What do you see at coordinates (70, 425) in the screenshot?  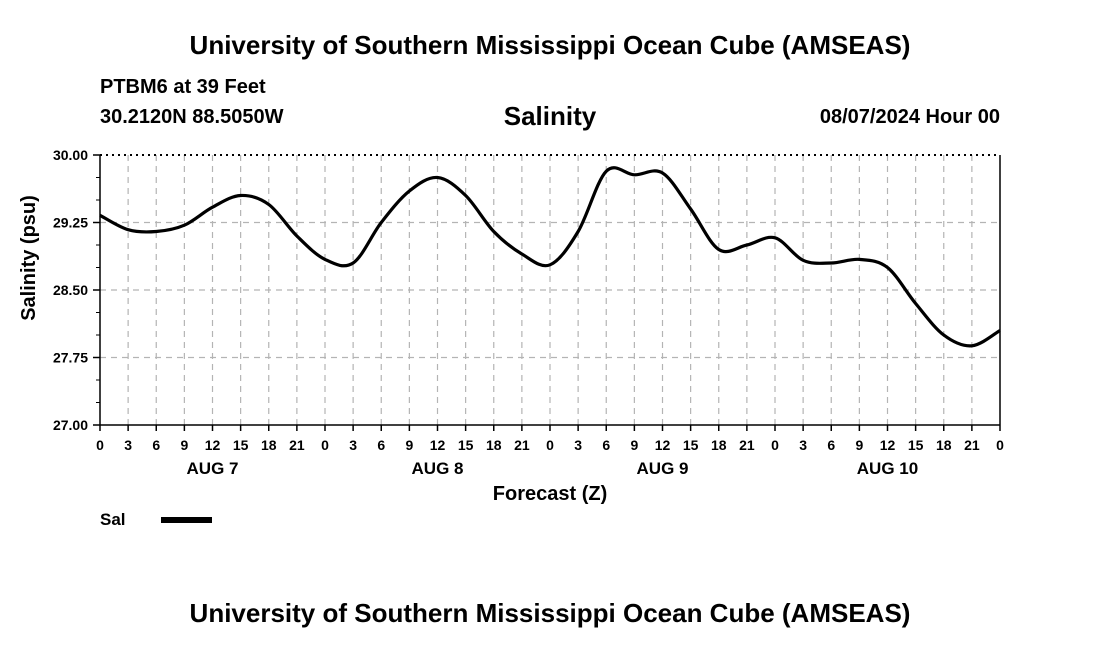 I see `y-tick-label: 27.00` at bounding box center [70, 425].